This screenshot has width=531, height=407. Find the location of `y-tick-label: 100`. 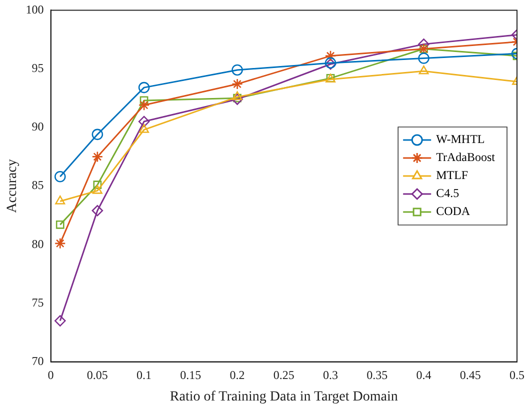

y-tick-label: 100 is located at coordinates (35, 9).